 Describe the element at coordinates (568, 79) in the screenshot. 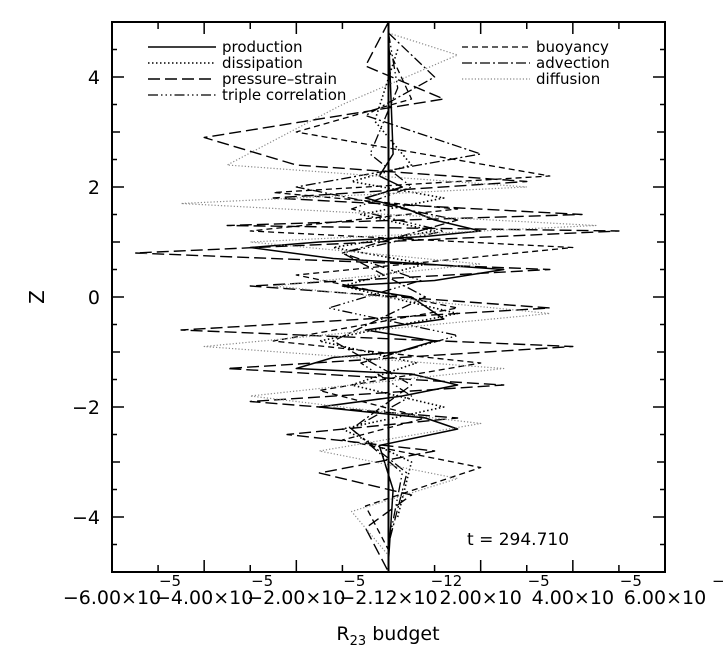

I see `legend-label: diffusion` at that location.